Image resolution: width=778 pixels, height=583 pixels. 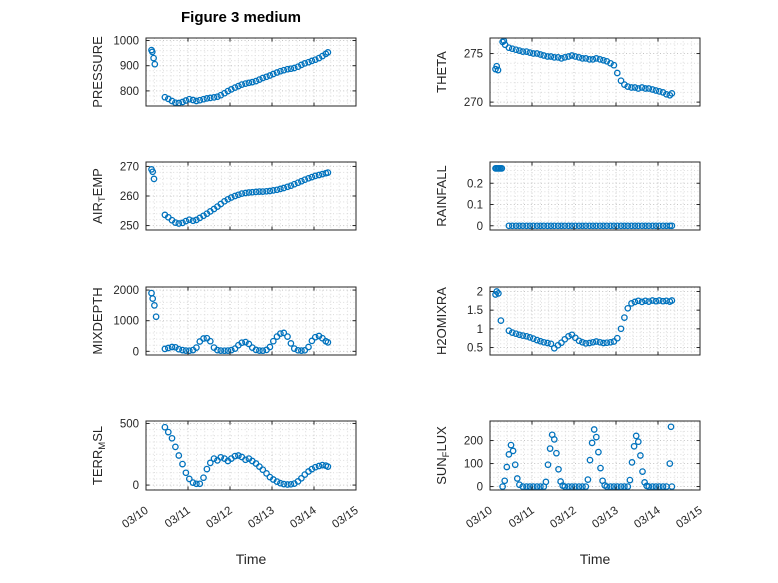 I want to click on x-axis-label-left-column: Time, so click(x=251, y=559).